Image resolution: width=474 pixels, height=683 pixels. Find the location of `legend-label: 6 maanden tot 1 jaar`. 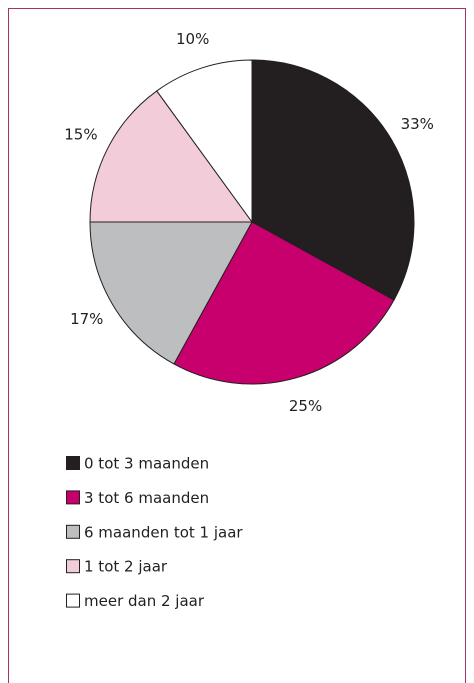

legend-label: 6 maanden tot 1 jaar is located at coordinates (163, 532).